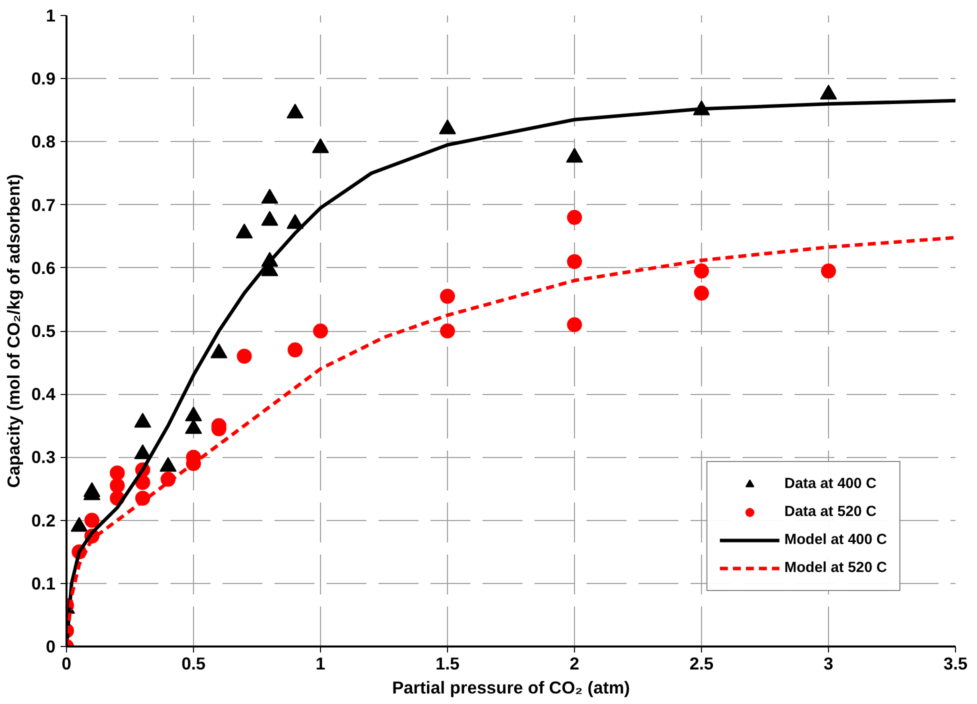 This screenshot has width=977, height=704. I want to click on y-tick-label: 1, so click(51, 16).